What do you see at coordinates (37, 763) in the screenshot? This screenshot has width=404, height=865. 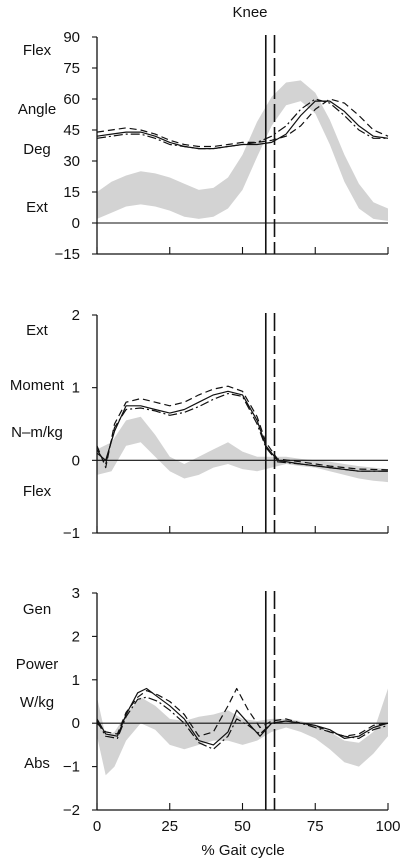 I see `side-label-bottom: Abs` at bounding box center [37, 763].